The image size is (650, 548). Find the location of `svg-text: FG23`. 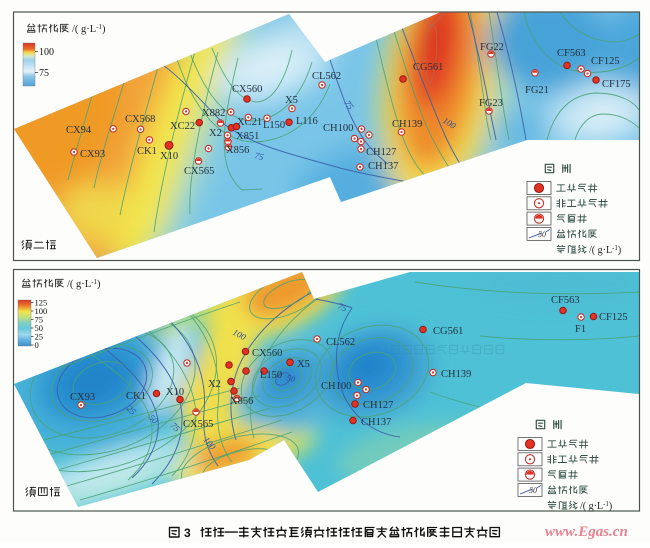

svg-text: FG23 is located at coordinates (491, 103).